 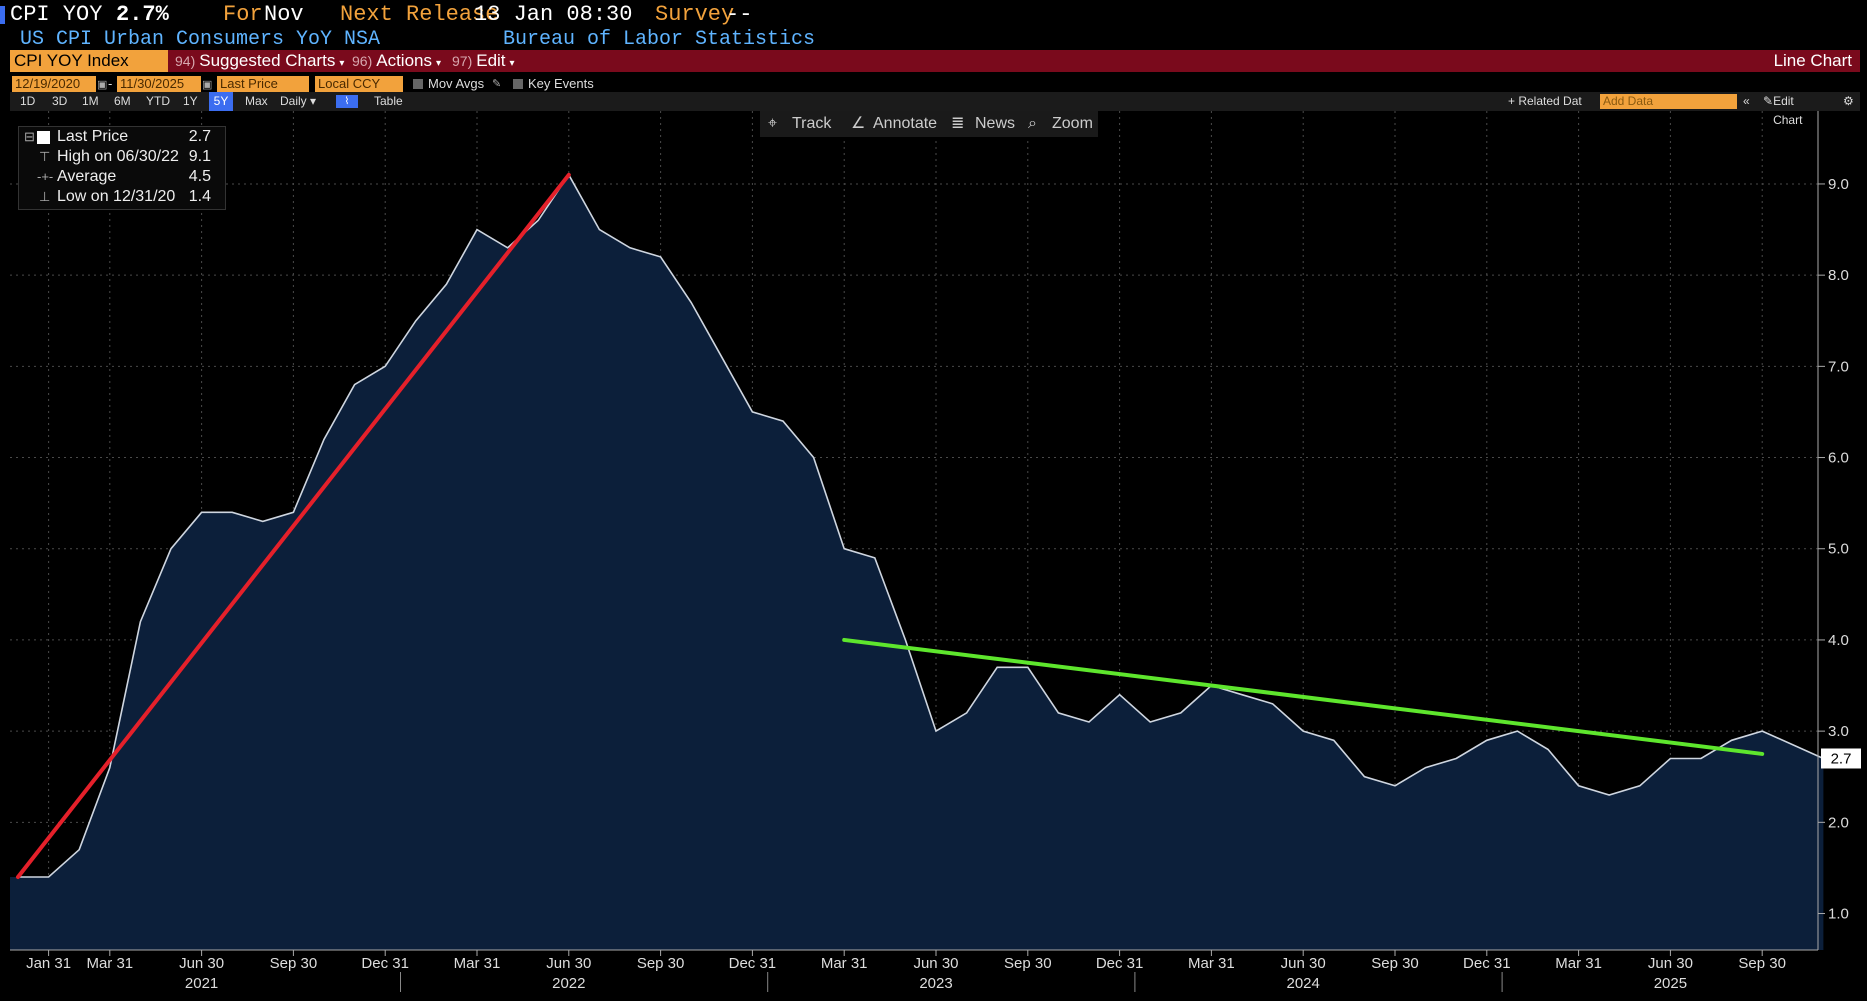 What do you see at coordinates (199, 176) in the screenshot?
I see `legend-avg-value: 4.5` at bounding box center [199, 176].